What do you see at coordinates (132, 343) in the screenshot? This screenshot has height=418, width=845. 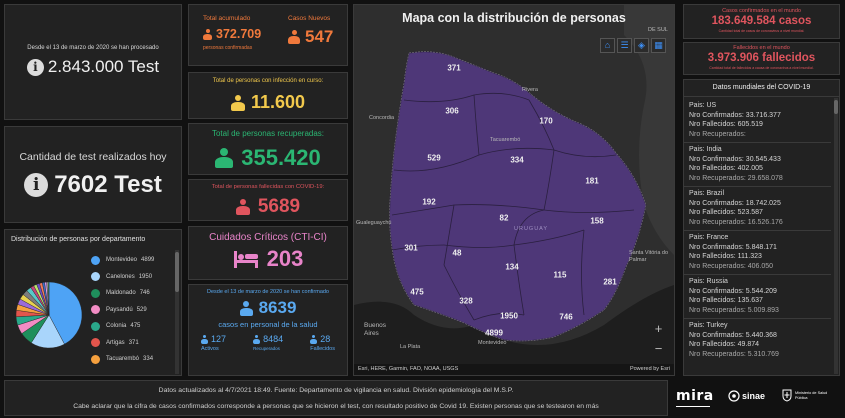 I see `legend-item: Artigas 371` at bounding box center [132, 343].